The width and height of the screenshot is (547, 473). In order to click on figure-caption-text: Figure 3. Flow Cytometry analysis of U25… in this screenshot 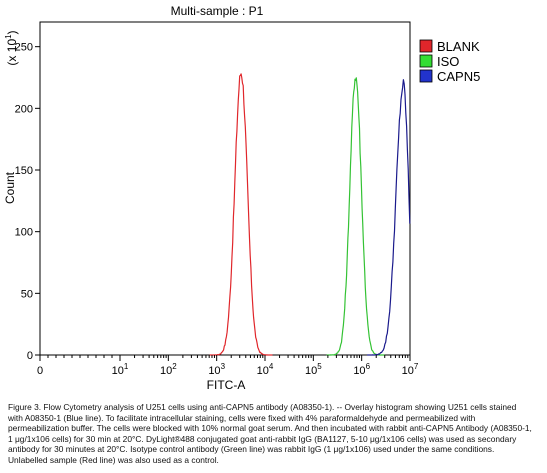, I will do `click(270, 433)`.